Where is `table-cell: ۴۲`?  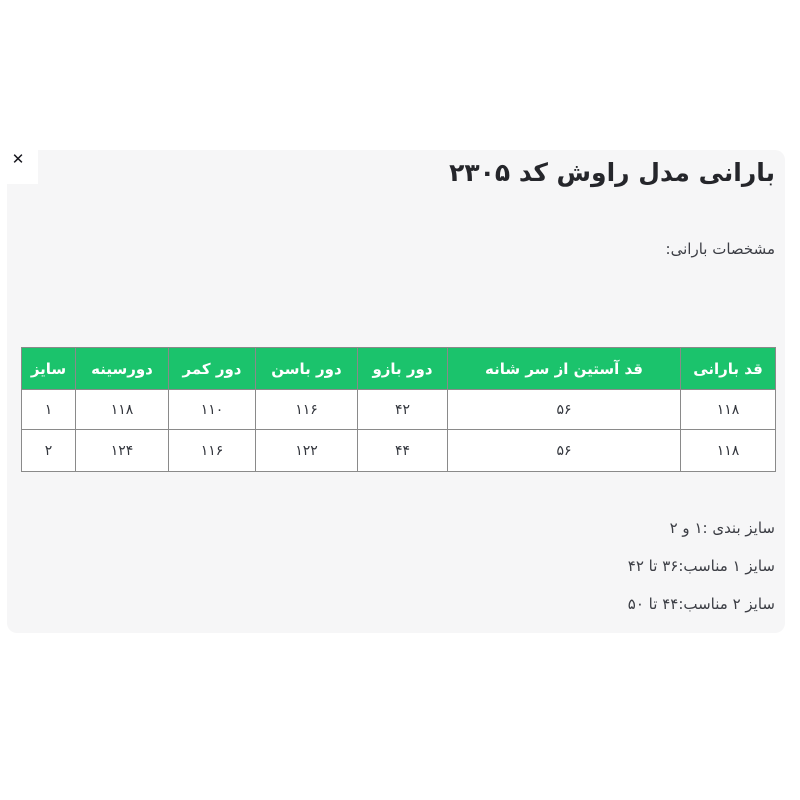 table-cell: ۴۲ is located at coordinates (402, 409).